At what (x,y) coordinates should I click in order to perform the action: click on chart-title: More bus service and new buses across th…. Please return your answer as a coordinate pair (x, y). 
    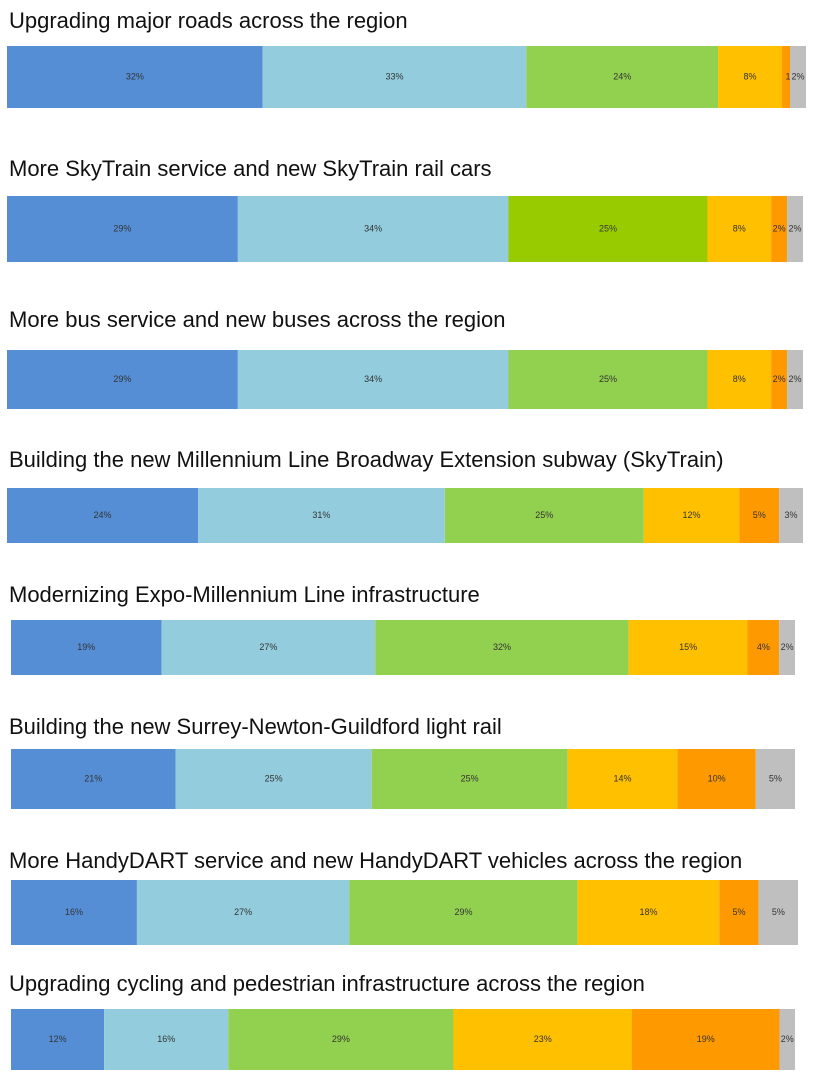
    Looking at the image, I should click on (257, 319).